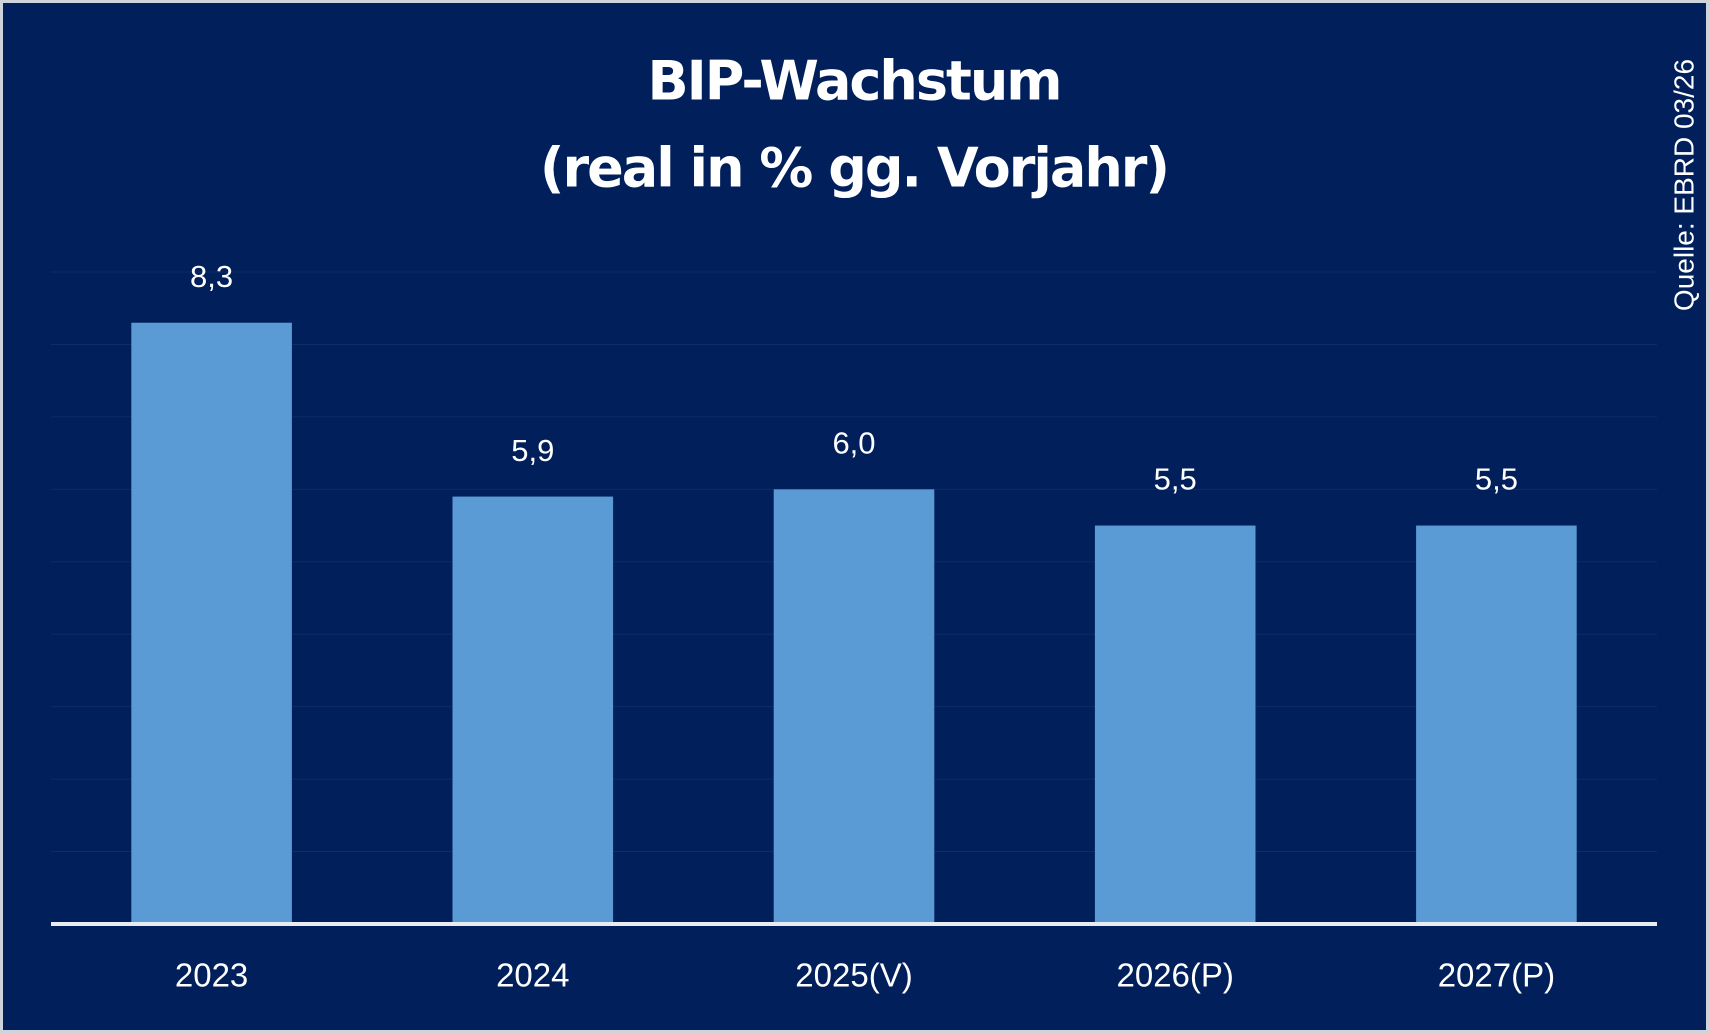 This screenshot has width=1709, height=1033. I want to click on x-tick-label: 2024, so click(532, 975).